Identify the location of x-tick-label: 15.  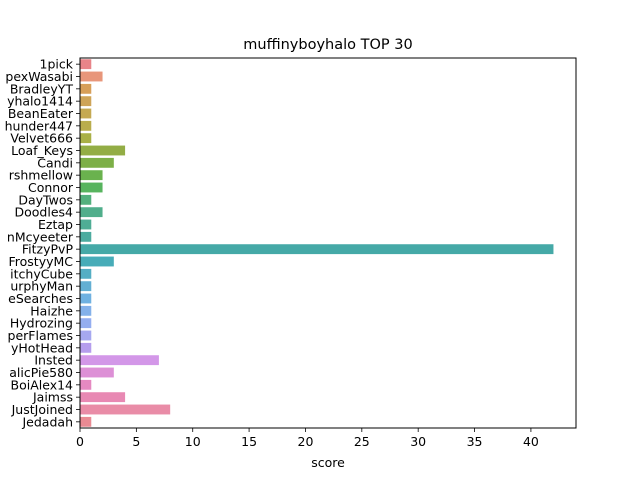
(249, 441).